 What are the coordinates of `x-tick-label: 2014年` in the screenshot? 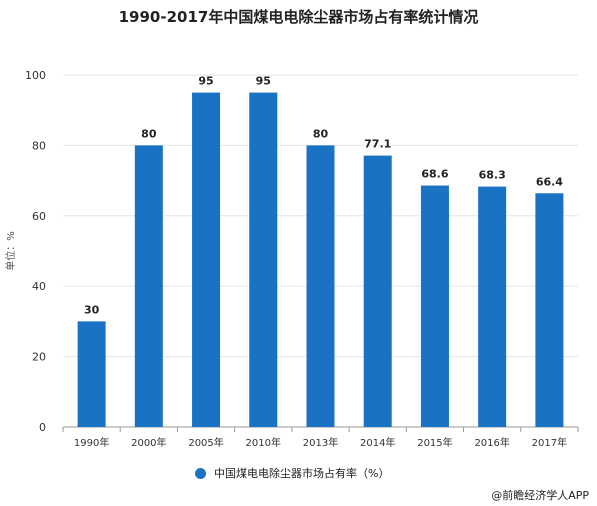 It's located at (377, 442).